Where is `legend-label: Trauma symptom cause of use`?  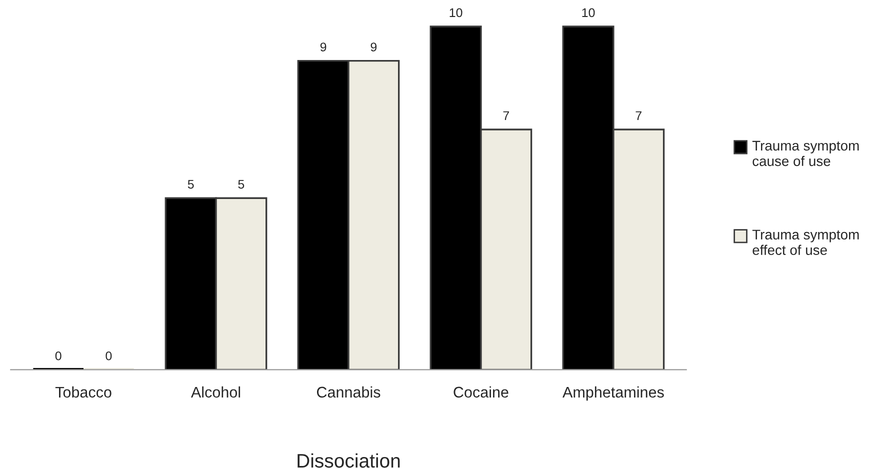
legend-label: Trauma symptom cause of use is located at coordinates (805, 153).